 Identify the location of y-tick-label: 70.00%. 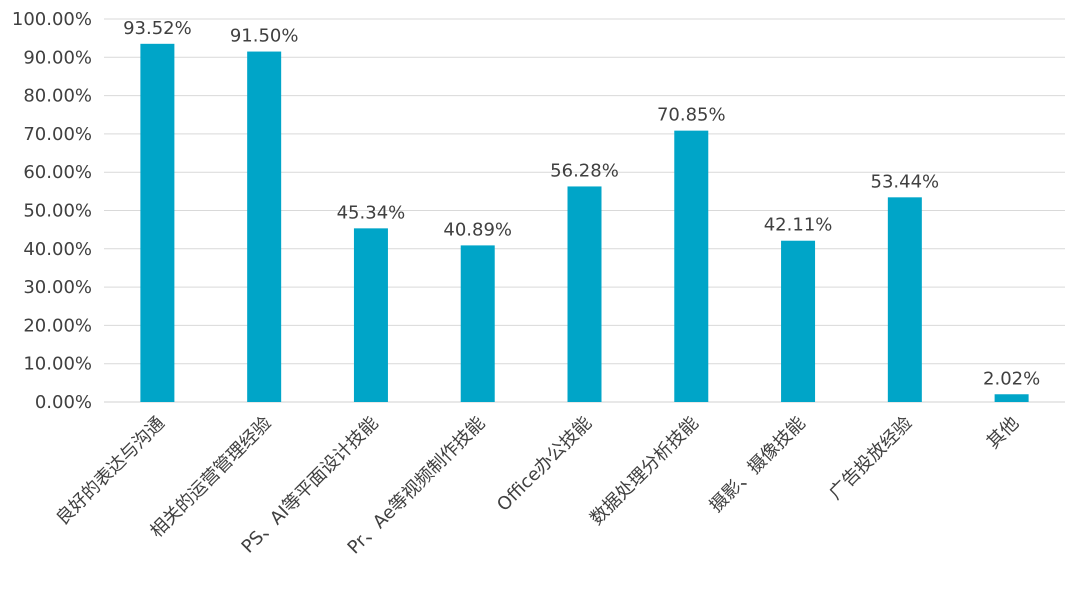
(57, 134).